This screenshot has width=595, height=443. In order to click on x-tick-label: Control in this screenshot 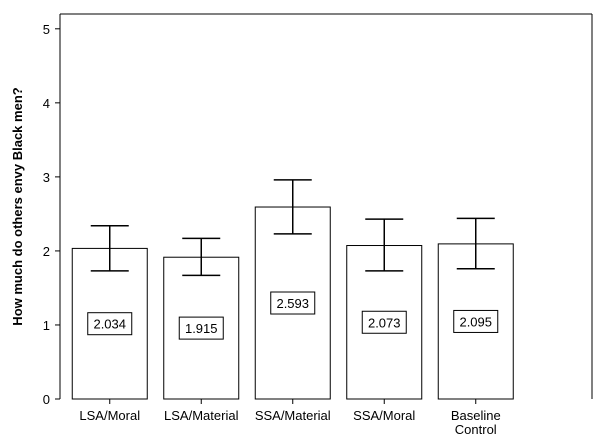, I will do `click(476, 429)`.